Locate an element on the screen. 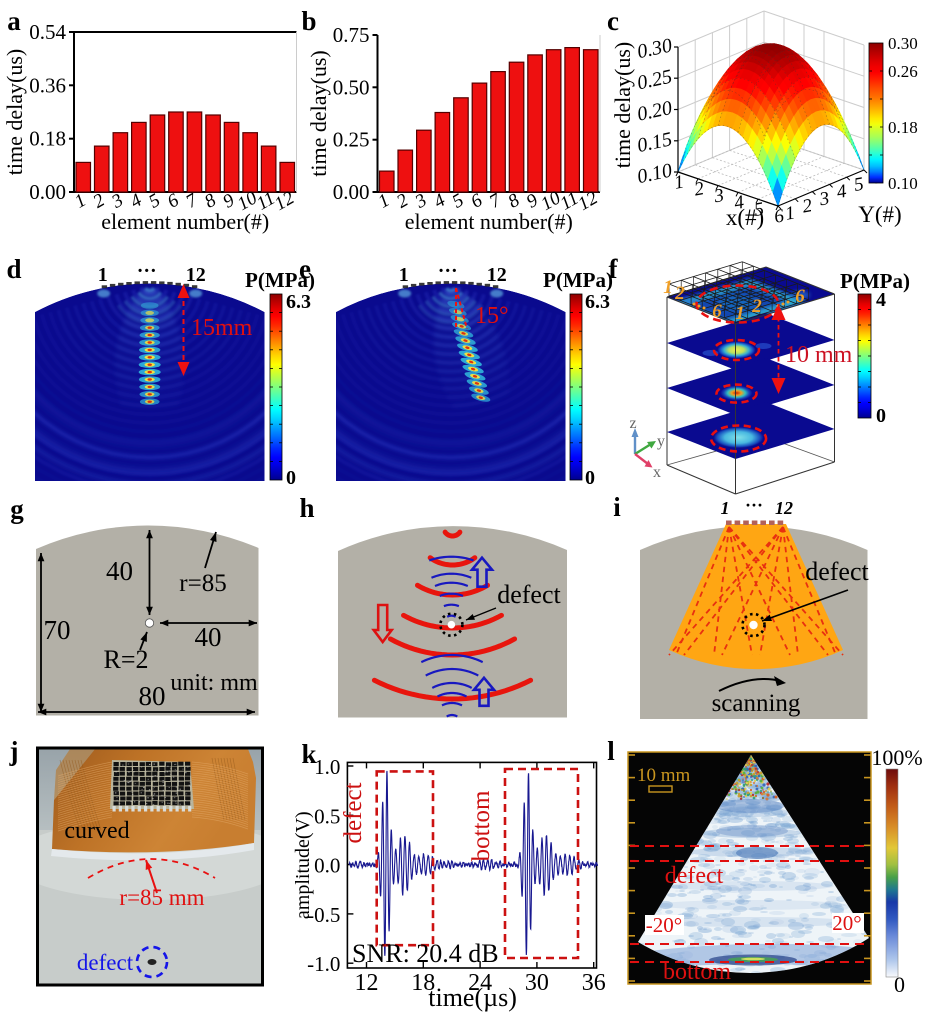 This screenshot has height=1020, width=935. svg-text: i is located at coordinates (617, 507).